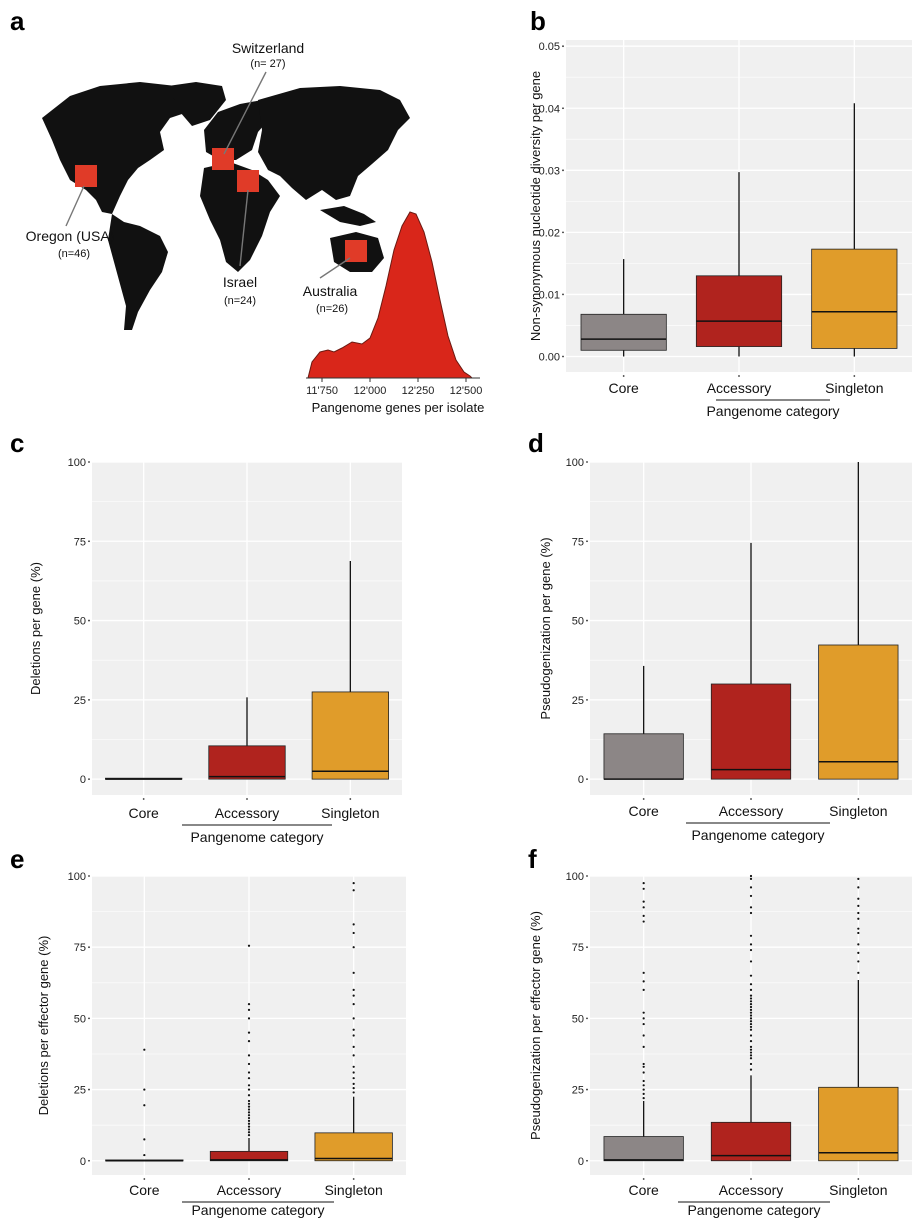 Image resolution: width=912 pixels, height=1220 pixels. What do you see at coordinates (549, 295) in the screenshot?
I see `y-tick-label: 0.01` at bounding box center [549, 295].